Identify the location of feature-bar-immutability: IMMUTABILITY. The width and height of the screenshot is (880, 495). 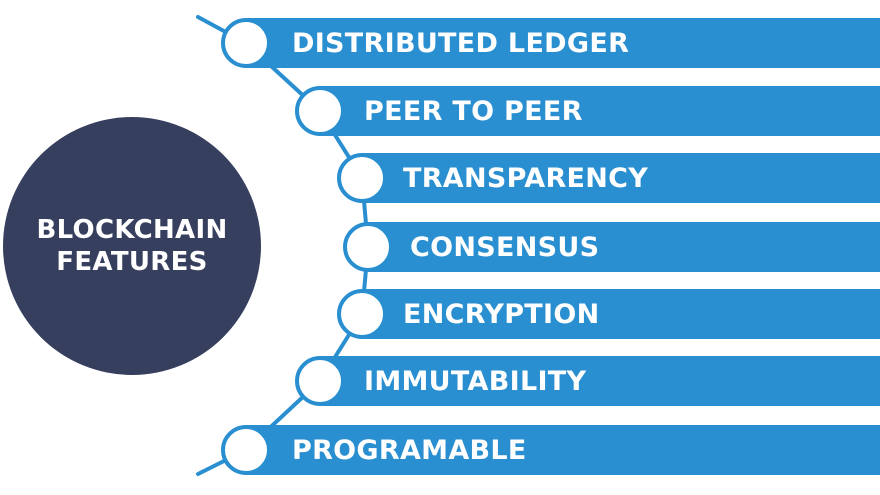
(600, 381).